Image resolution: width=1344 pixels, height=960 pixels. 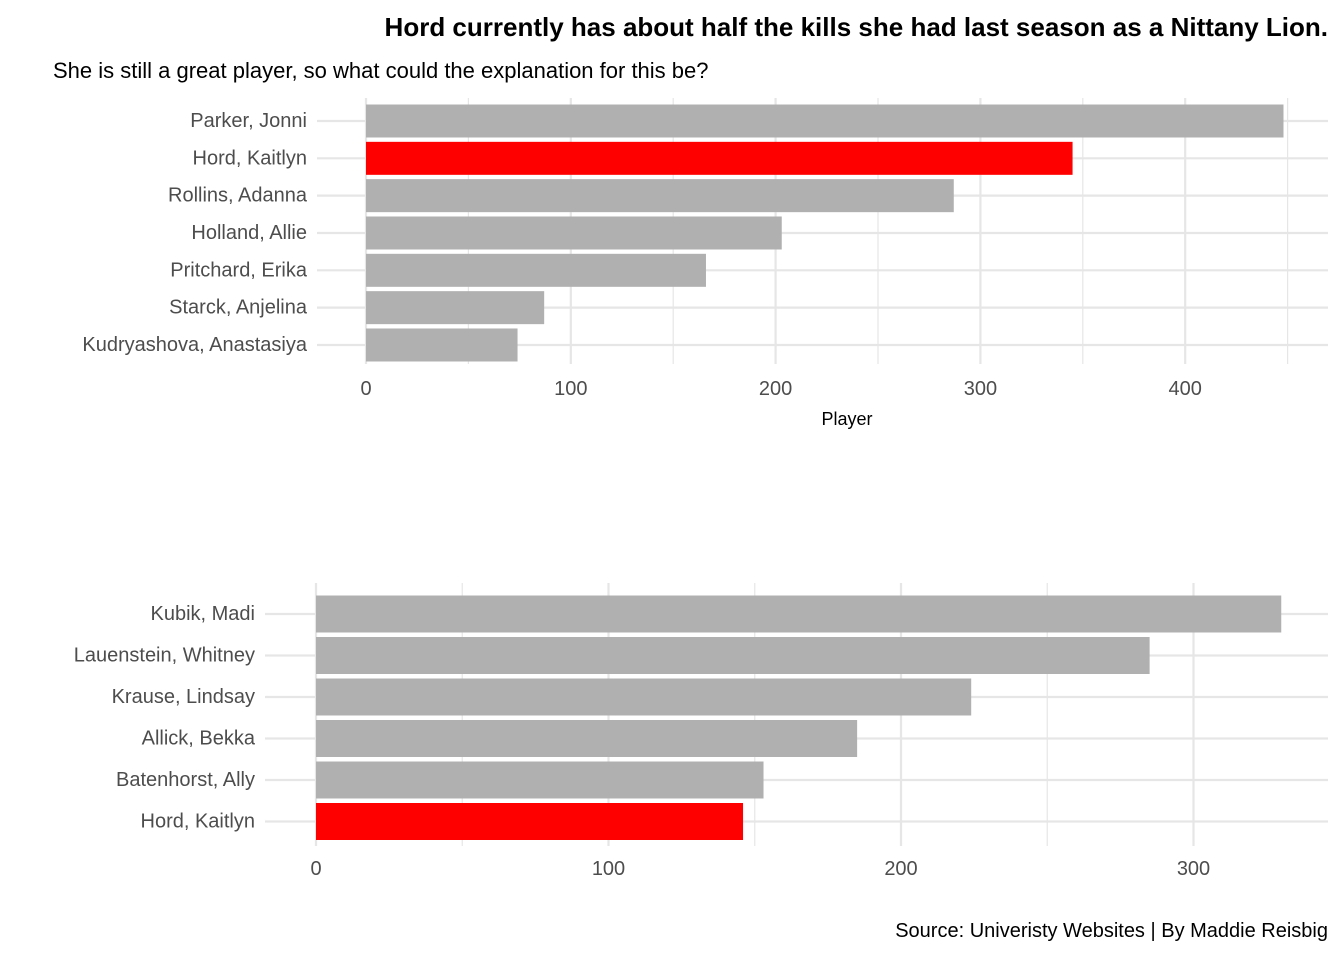 I want to click on category-label: Allick, Bekka, so click(x=199, y=739).